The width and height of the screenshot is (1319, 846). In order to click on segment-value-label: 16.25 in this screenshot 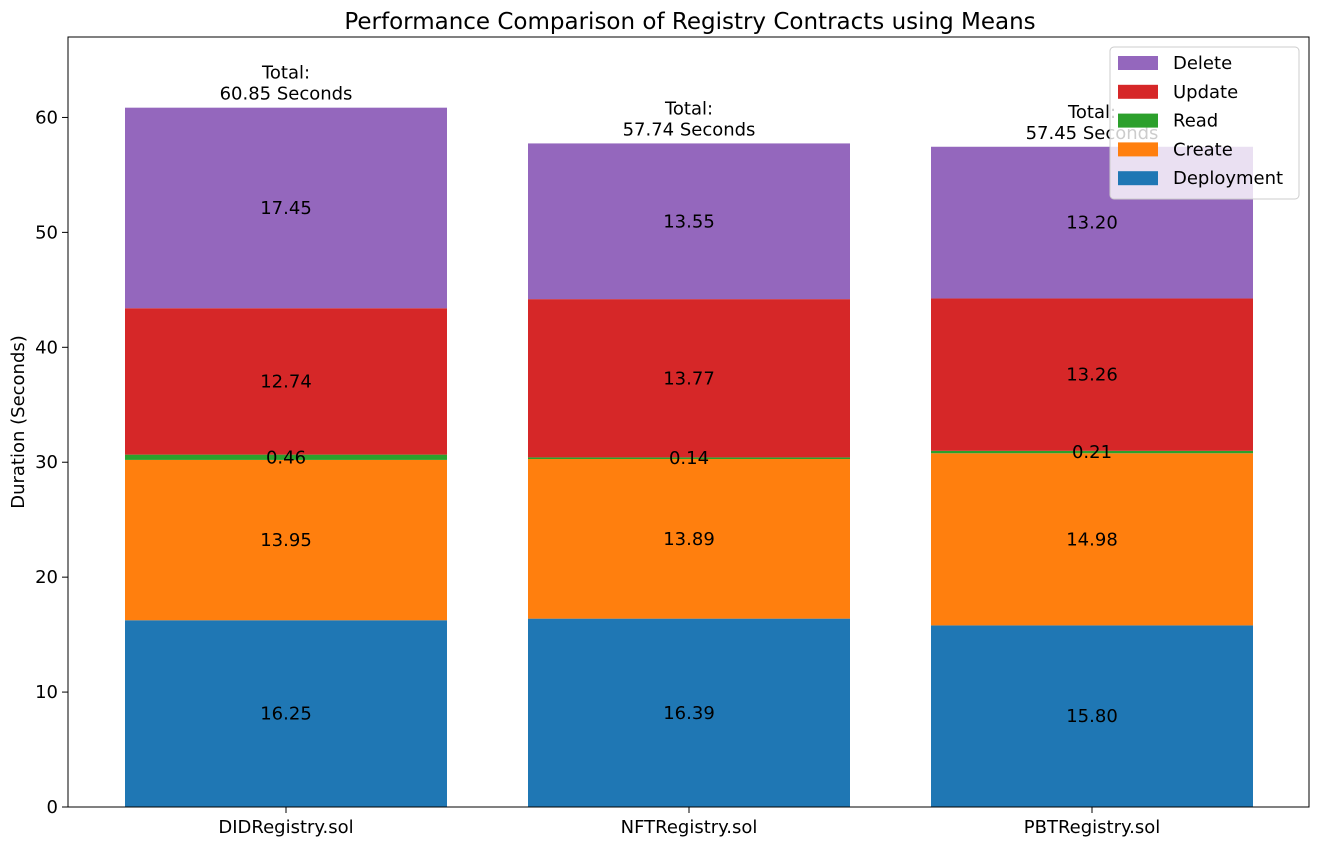, I will do `click(286, 714)`.